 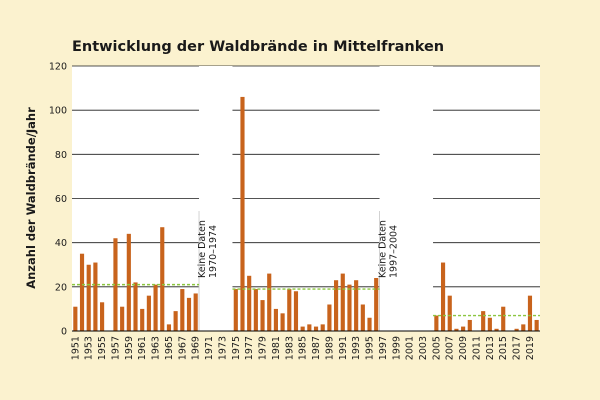 I want to click on x-tick-label: 1951, so click(x=75, y=348).